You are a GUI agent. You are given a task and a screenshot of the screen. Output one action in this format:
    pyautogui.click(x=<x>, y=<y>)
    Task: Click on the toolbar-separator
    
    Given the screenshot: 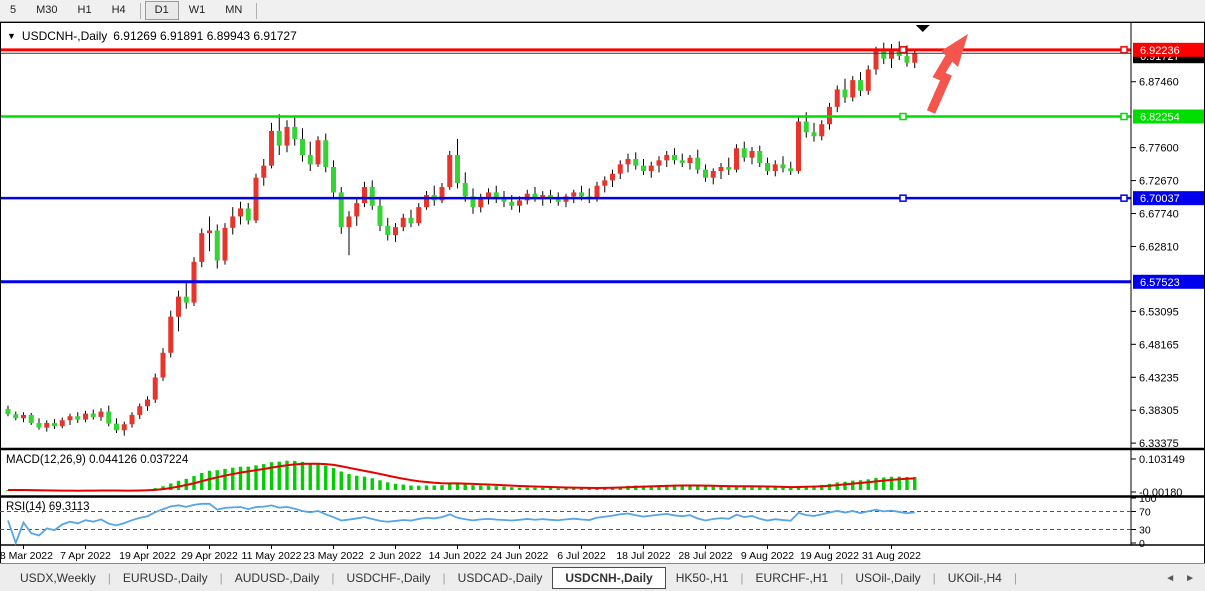 What is the action you would take?
    pyautogui.click(x=257, y=10)
    